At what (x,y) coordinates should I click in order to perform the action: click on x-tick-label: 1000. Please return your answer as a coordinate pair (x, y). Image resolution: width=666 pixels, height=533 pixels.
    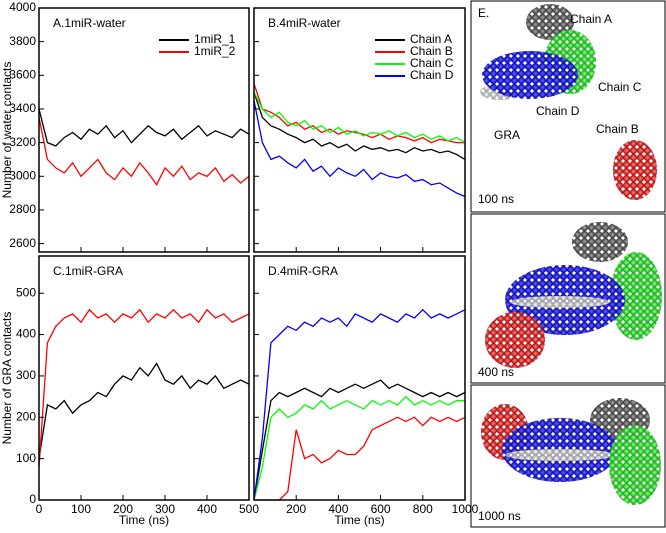
    Looking at the image, I should click on (465, 509).